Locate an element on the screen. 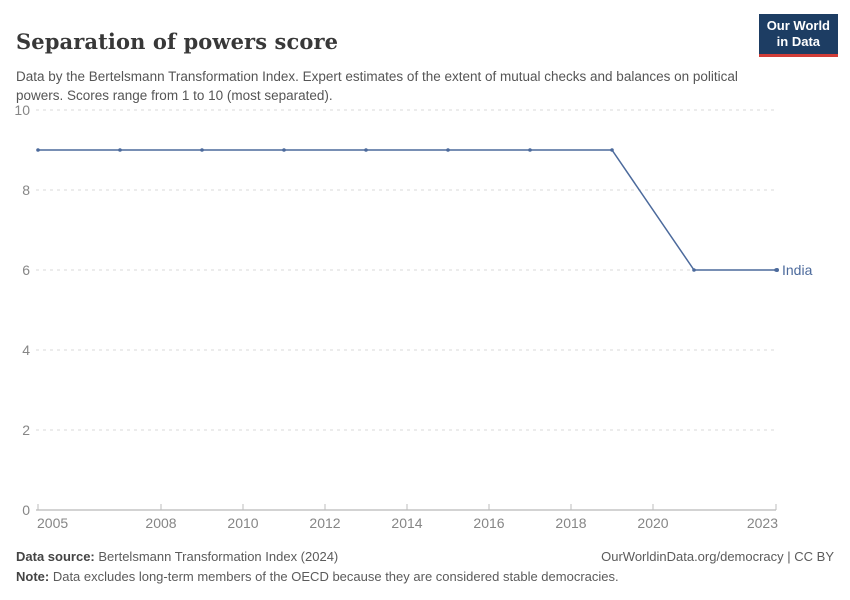 The width and height of the screenshot is (850, 600). page-title: Separation of powers score is located at coordinates (177, 42).